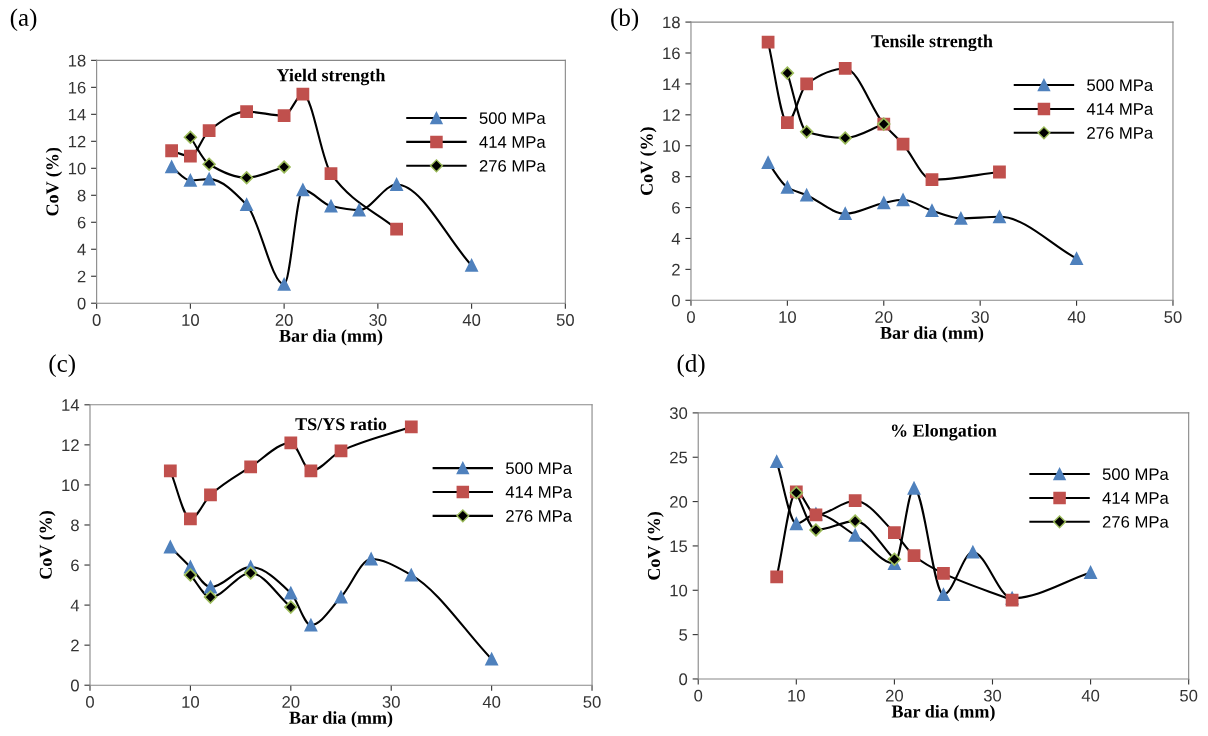 Image resolution: width=1208 pixels, height=736 pixels. What do you see at coordinates (679, 501) in the screenshot?
I see `y-tick-label: 20` at bounding box center [679, 501].